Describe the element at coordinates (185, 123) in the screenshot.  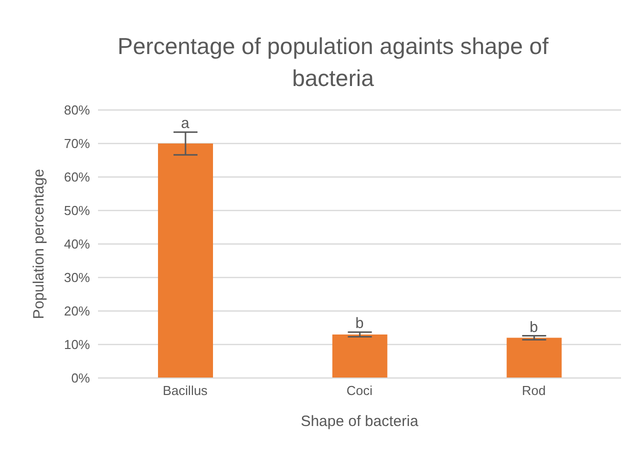
I see `annotation: a` at that location.